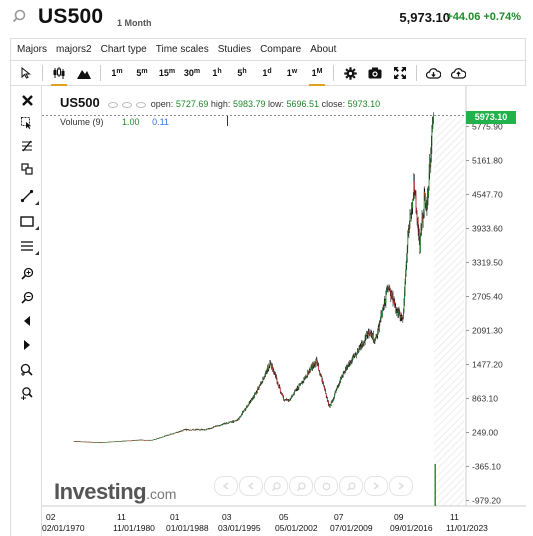 The width and height of the screenshot is (533, 536). What do you see at coordinates (28, 246) in the screenshot?
I see `horizontal-lines-tool` at bounding box center [28, 246].